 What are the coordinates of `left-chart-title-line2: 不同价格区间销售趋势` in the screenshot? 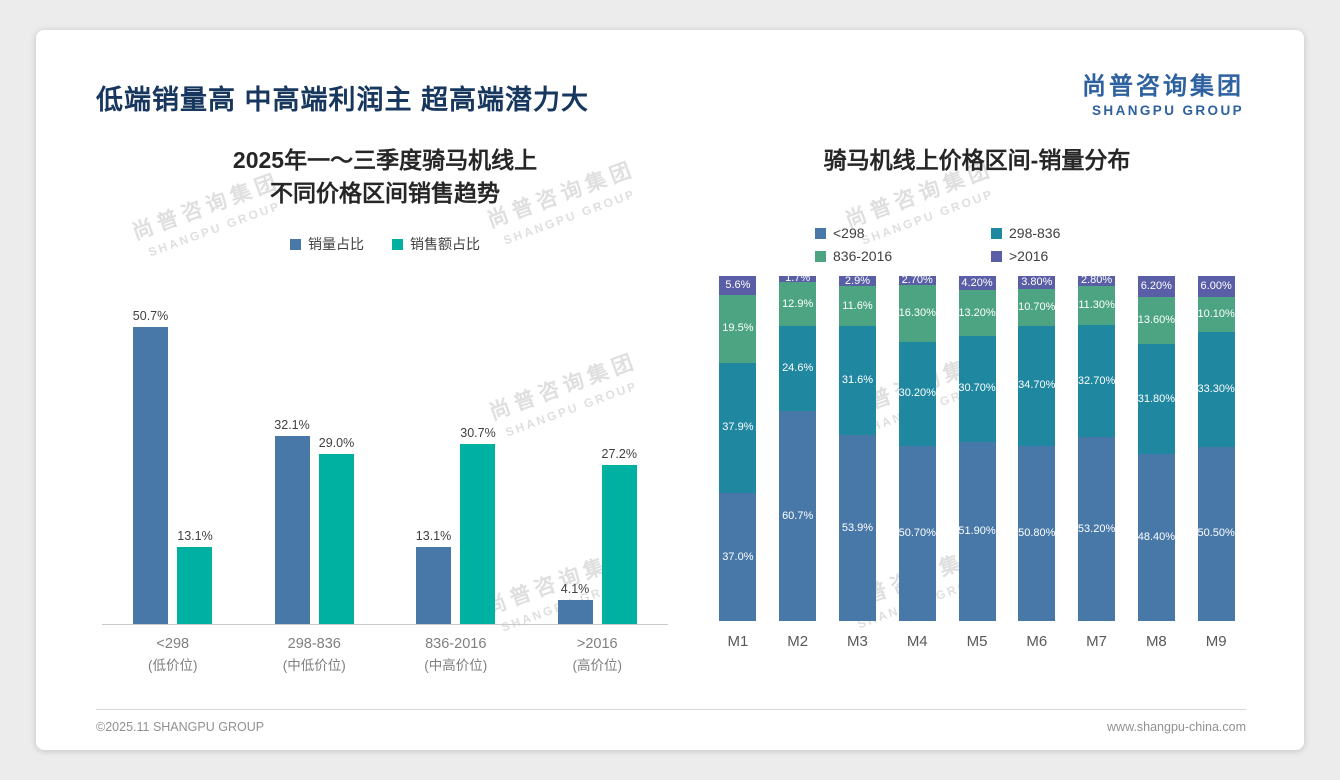 It's located at (385, 193).